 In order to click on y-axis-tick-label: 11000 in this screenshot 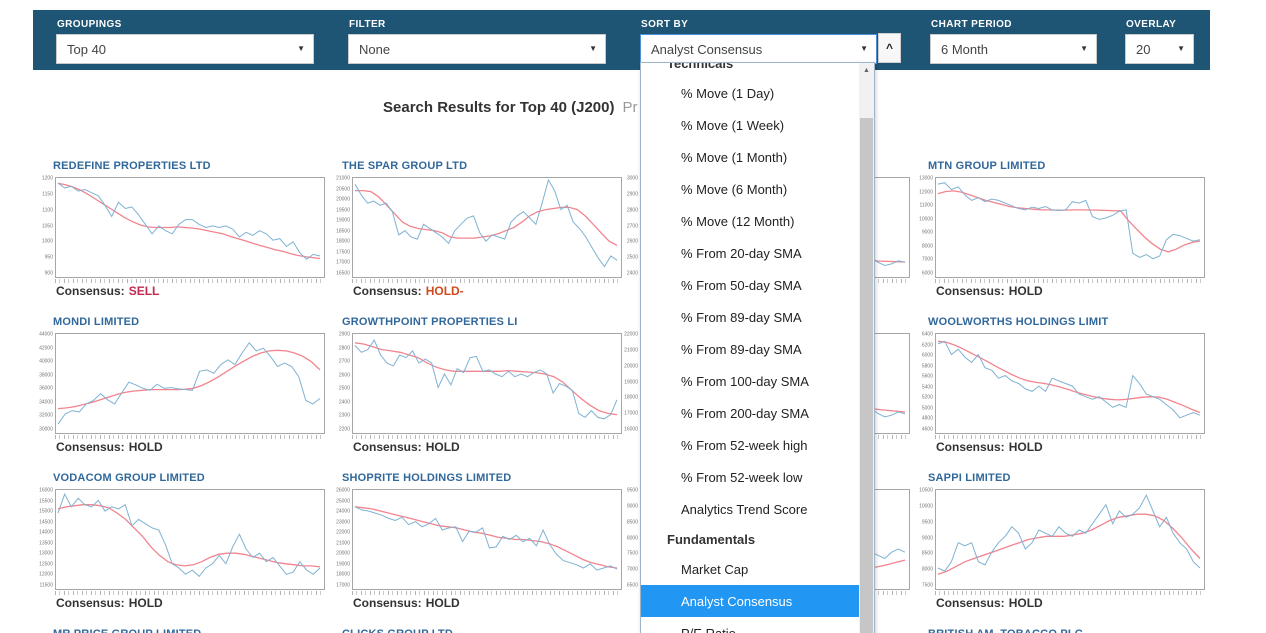, I will do `click(926, 205)`.